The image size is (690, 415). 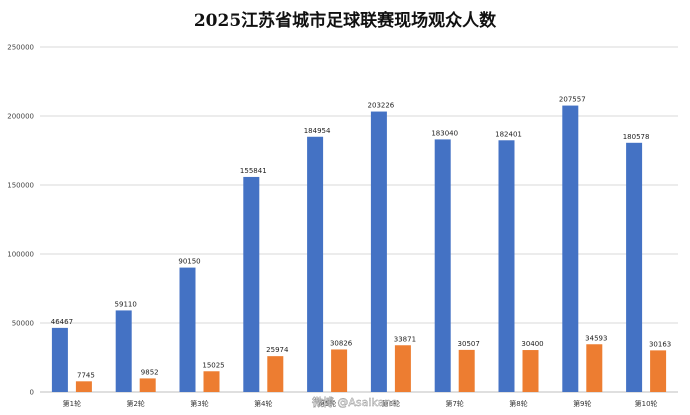 What do you see at coordinates (508, 134) in the screenshot?
I see `data-label: 182401` at bounding box center [508, 134].